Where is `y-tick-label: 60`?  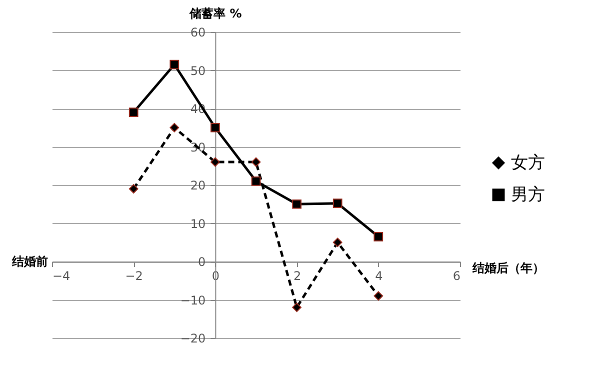
y-tick-label: 60 is located at coordinates (198, 33).